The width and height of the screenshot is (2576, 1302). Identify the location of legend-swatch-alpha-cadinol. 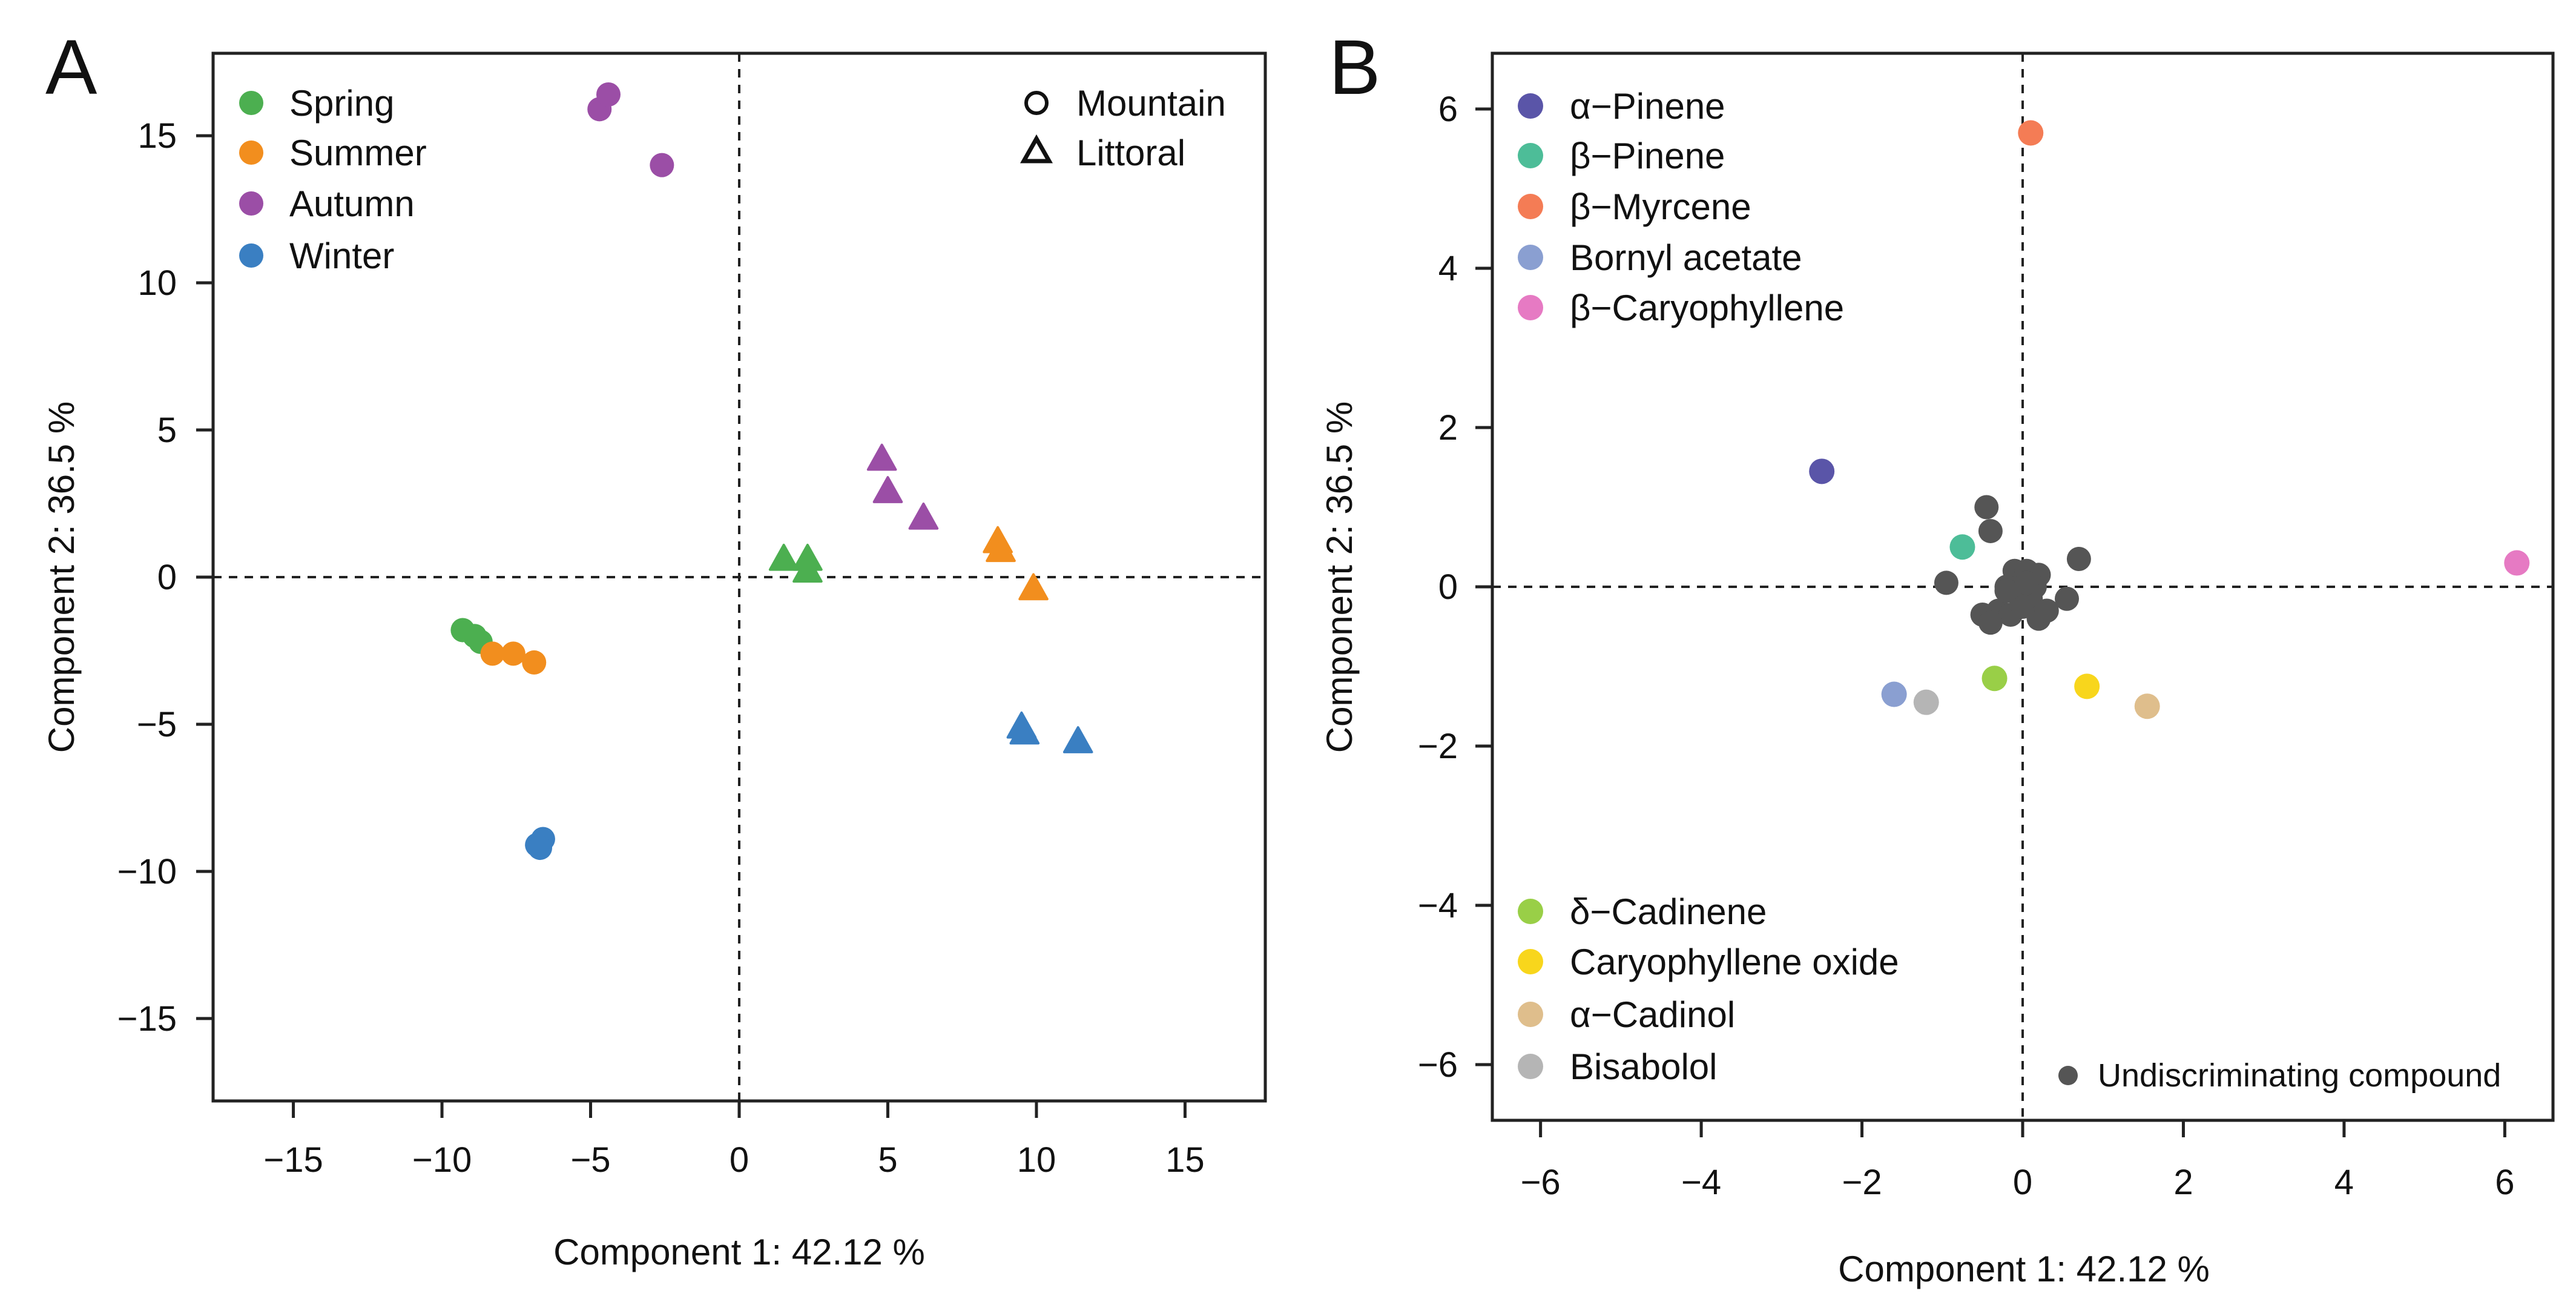
(1531, 1014).